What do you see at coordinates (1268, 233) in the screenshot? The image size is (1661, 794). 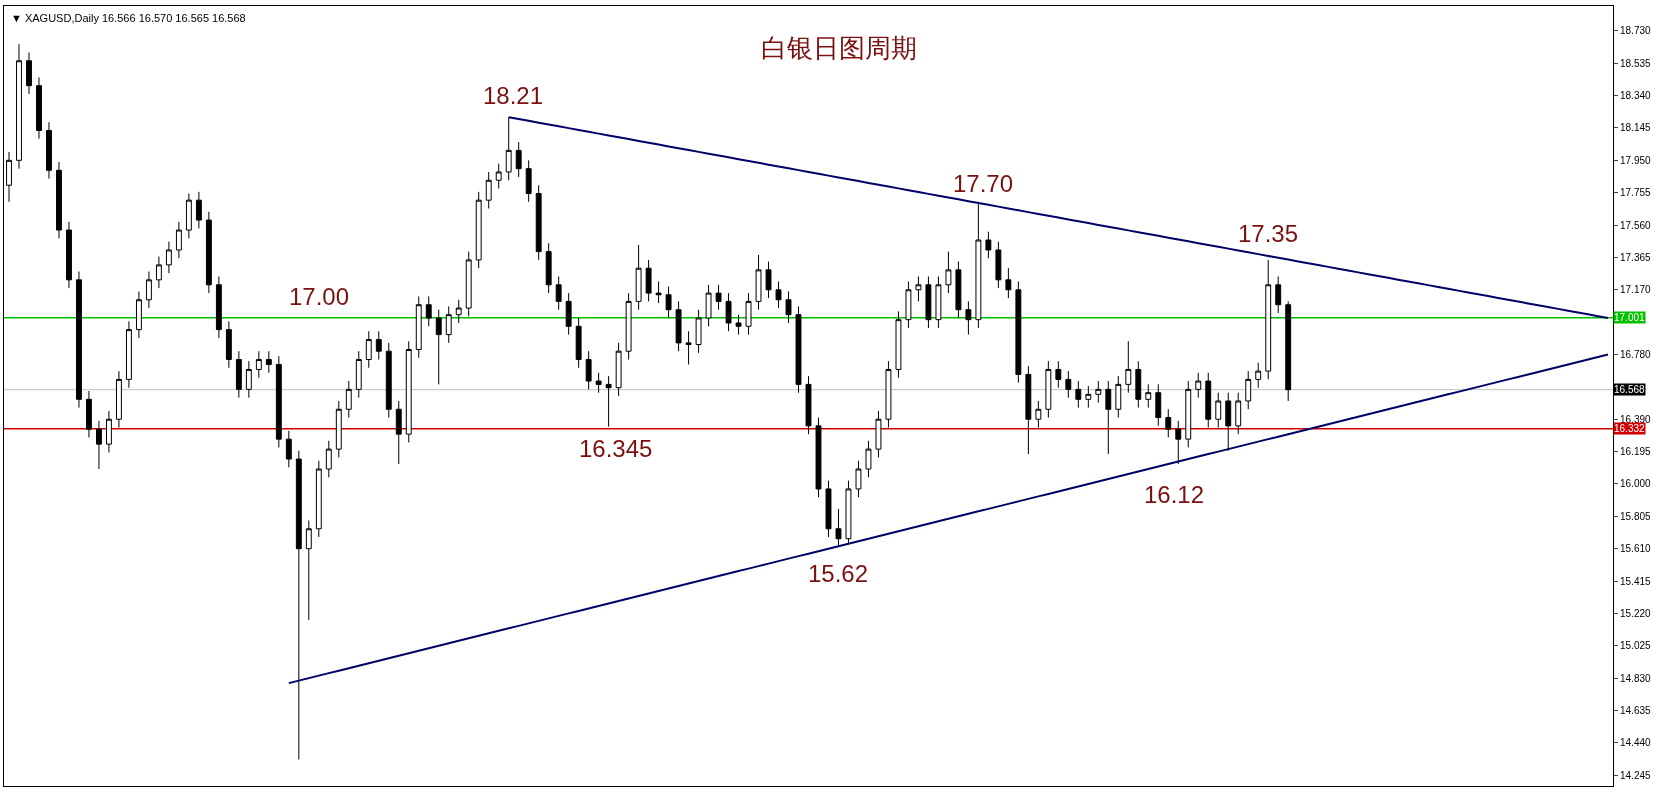 I see `annotation: 17.35` at bounding box center [1268, 233].